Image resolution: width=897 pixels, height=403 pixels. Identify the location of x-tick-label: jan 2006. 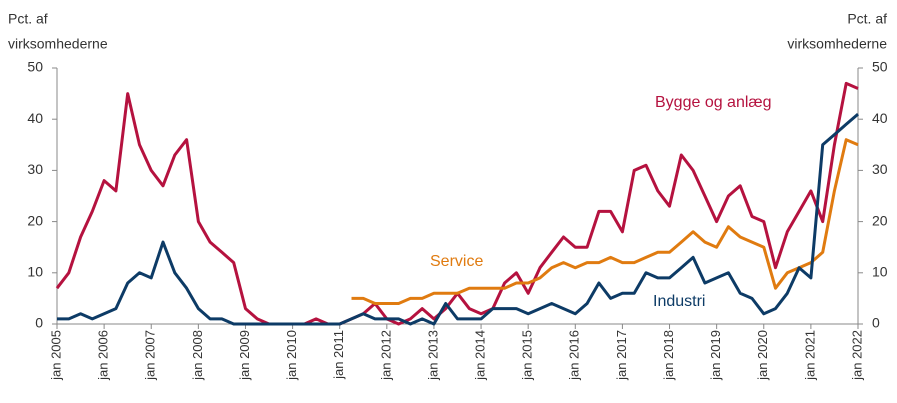
(103, 355).